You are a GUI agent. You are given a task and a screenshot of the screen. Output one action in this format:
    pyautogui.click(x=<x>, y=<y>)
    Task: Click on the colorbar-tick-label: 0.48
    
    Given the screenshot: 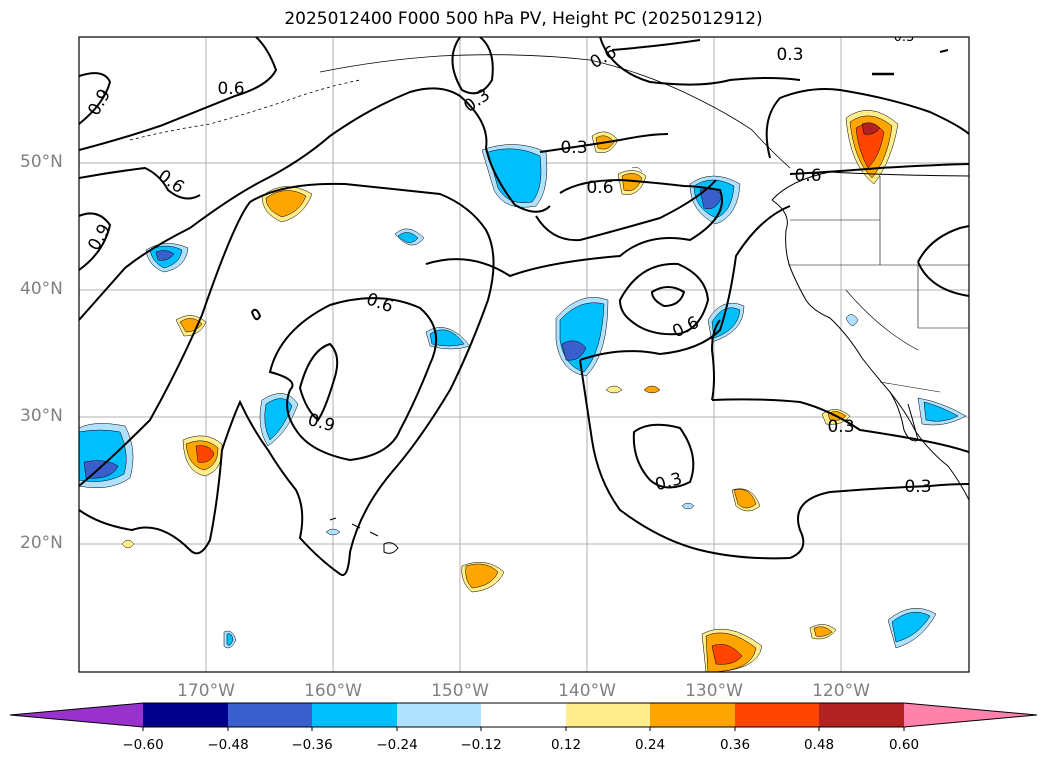 What is the action you would take?
    pyautogui.click(x=819, y=745)
    